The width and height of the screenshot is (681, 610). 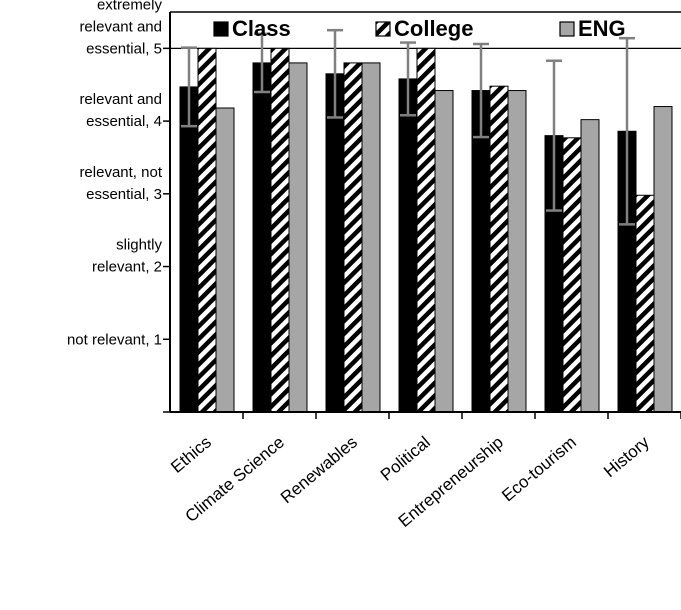 I want to click on x-tick-label-ethics: Ethics, so click(x=191, y=455).